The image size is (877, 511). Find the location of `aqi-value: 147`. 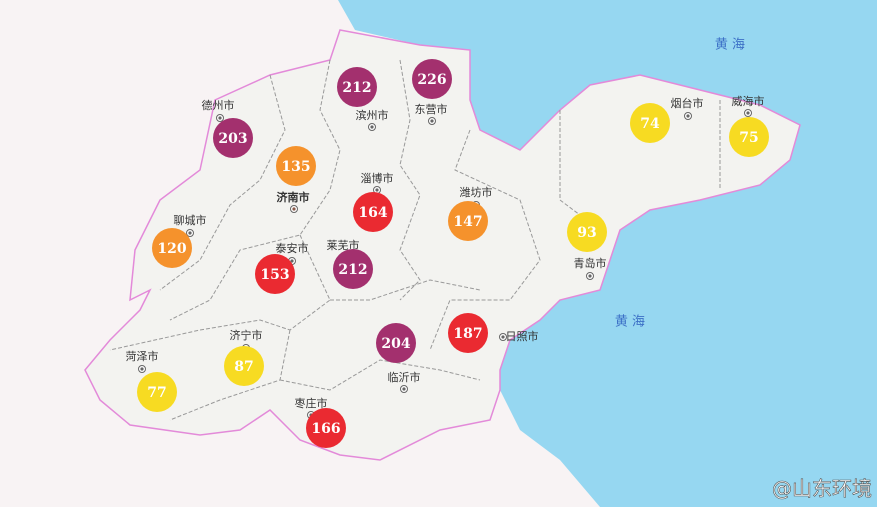

aqi-value: 147 is located at coordinates (467, 222).